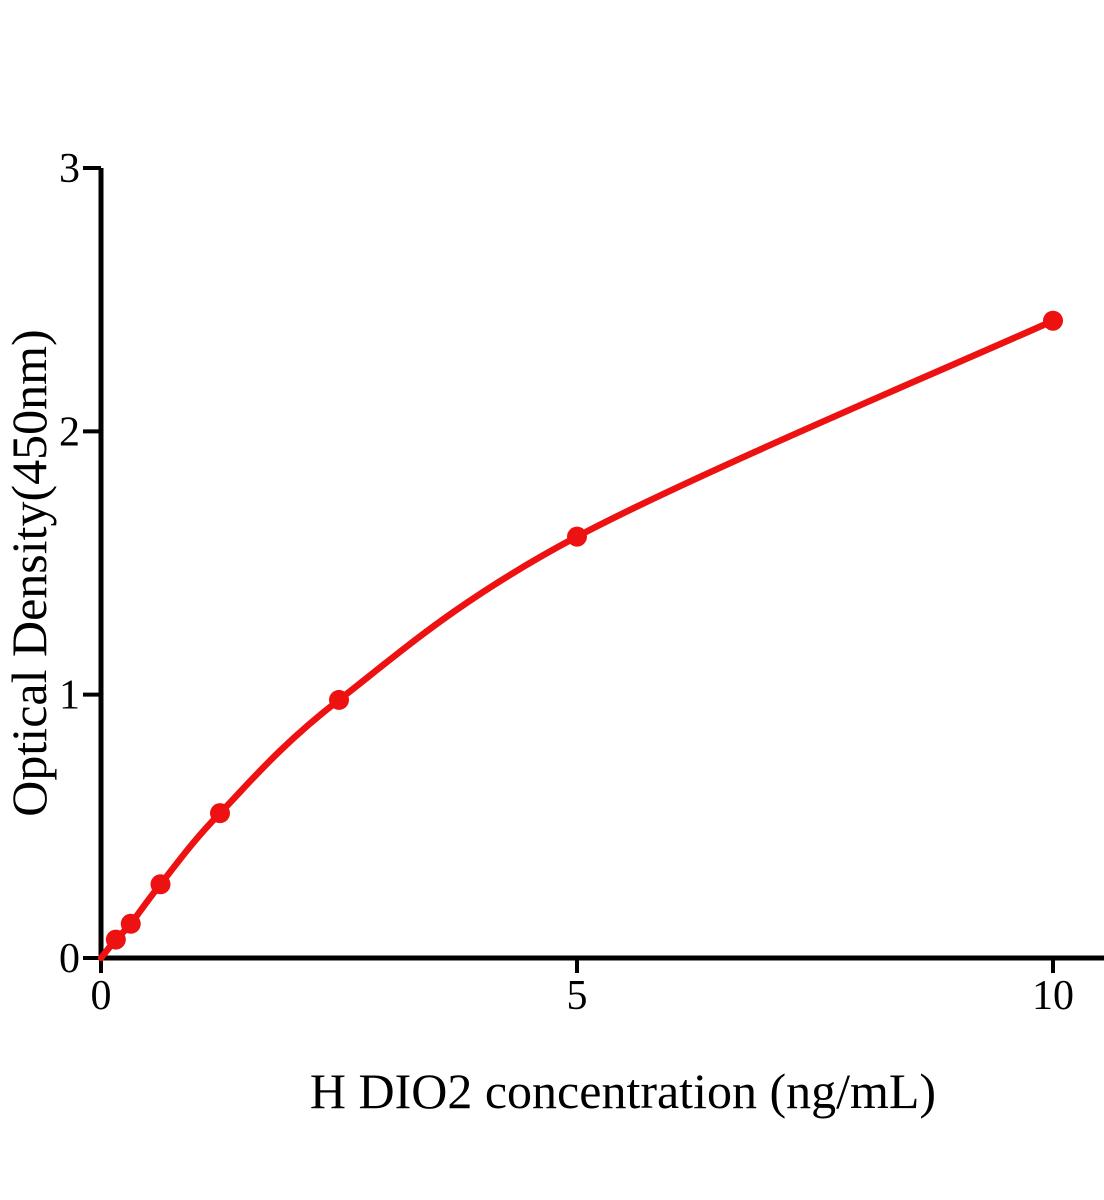 This screenshot has height=1200, width=1104. Describe the element at coordinates (69, 696) in the screenshot. I see `y-tick-label: 1` at that location.